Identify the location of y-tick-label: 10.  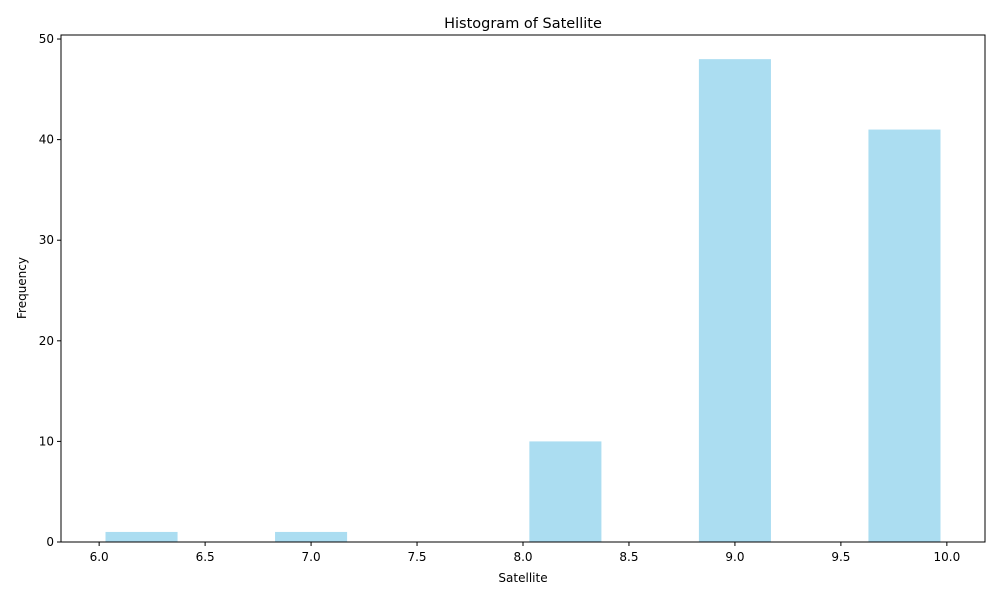
(46, 441).